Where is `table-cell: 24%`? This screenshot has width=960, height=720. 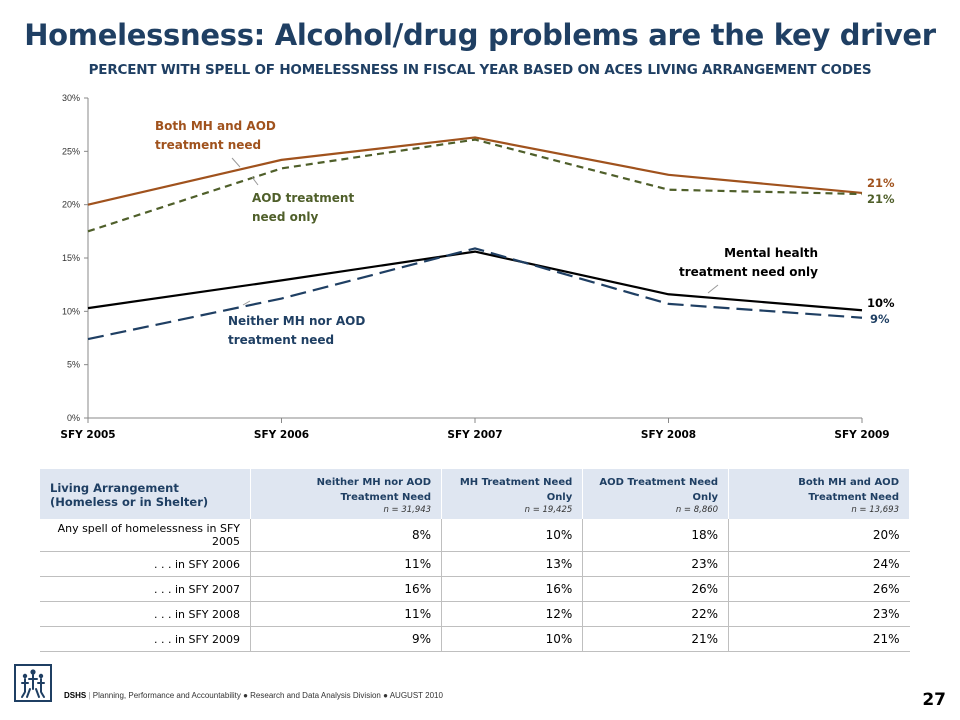
table-cell: 24% is located at coordinates (819, 564).